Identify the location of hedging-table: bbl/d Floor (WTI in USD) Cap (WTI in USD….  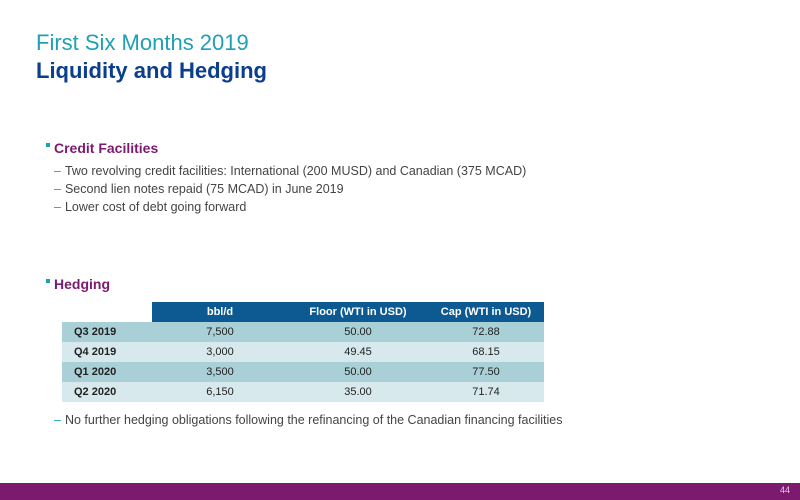
(303, 352).